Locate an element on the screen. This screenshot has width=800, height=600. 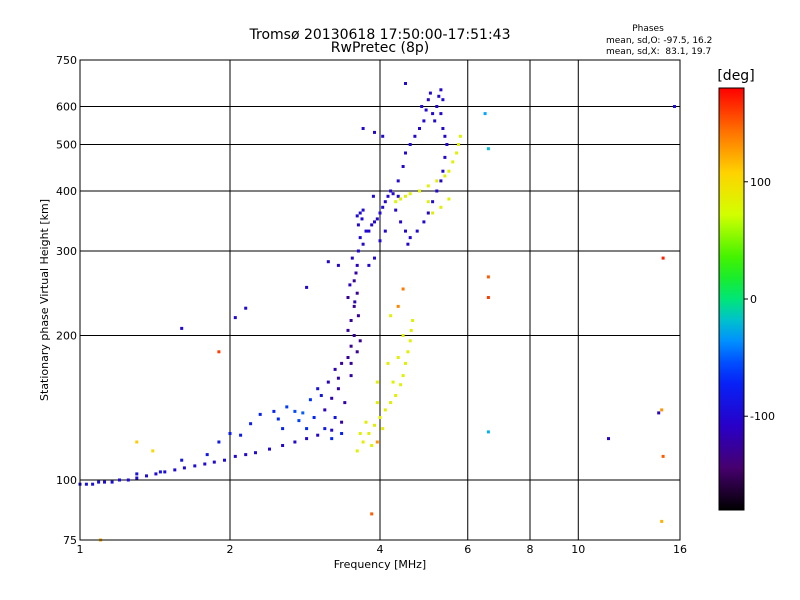
y-tick-label: 75 is located at coordinates (70, 540).